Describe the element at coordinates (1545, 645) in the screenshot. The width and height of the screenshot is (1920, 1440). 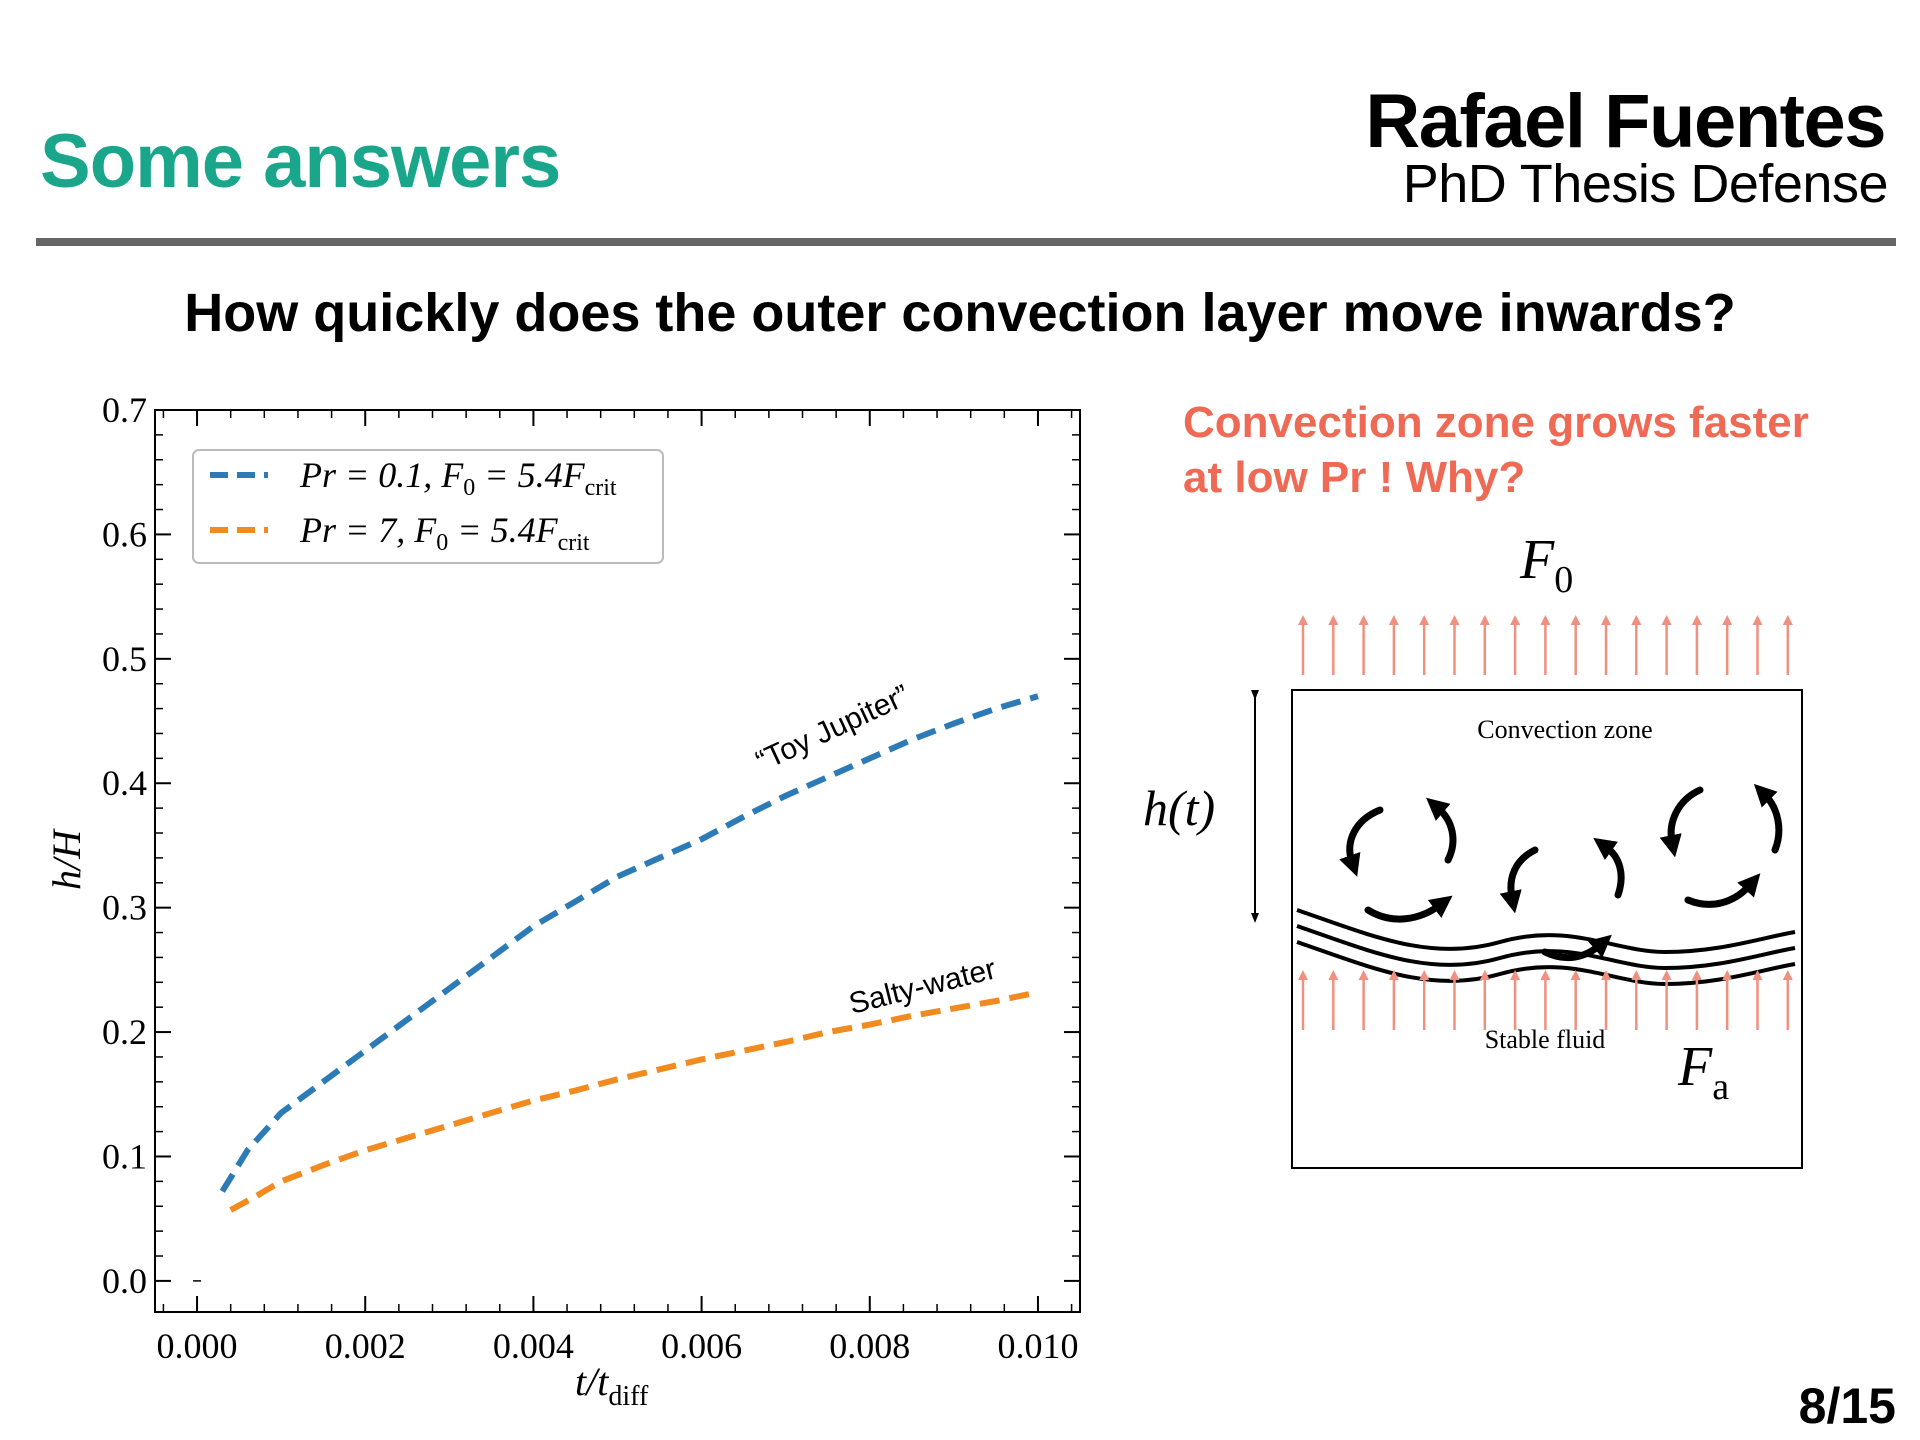
I see `top-flux-arrows` at that location.